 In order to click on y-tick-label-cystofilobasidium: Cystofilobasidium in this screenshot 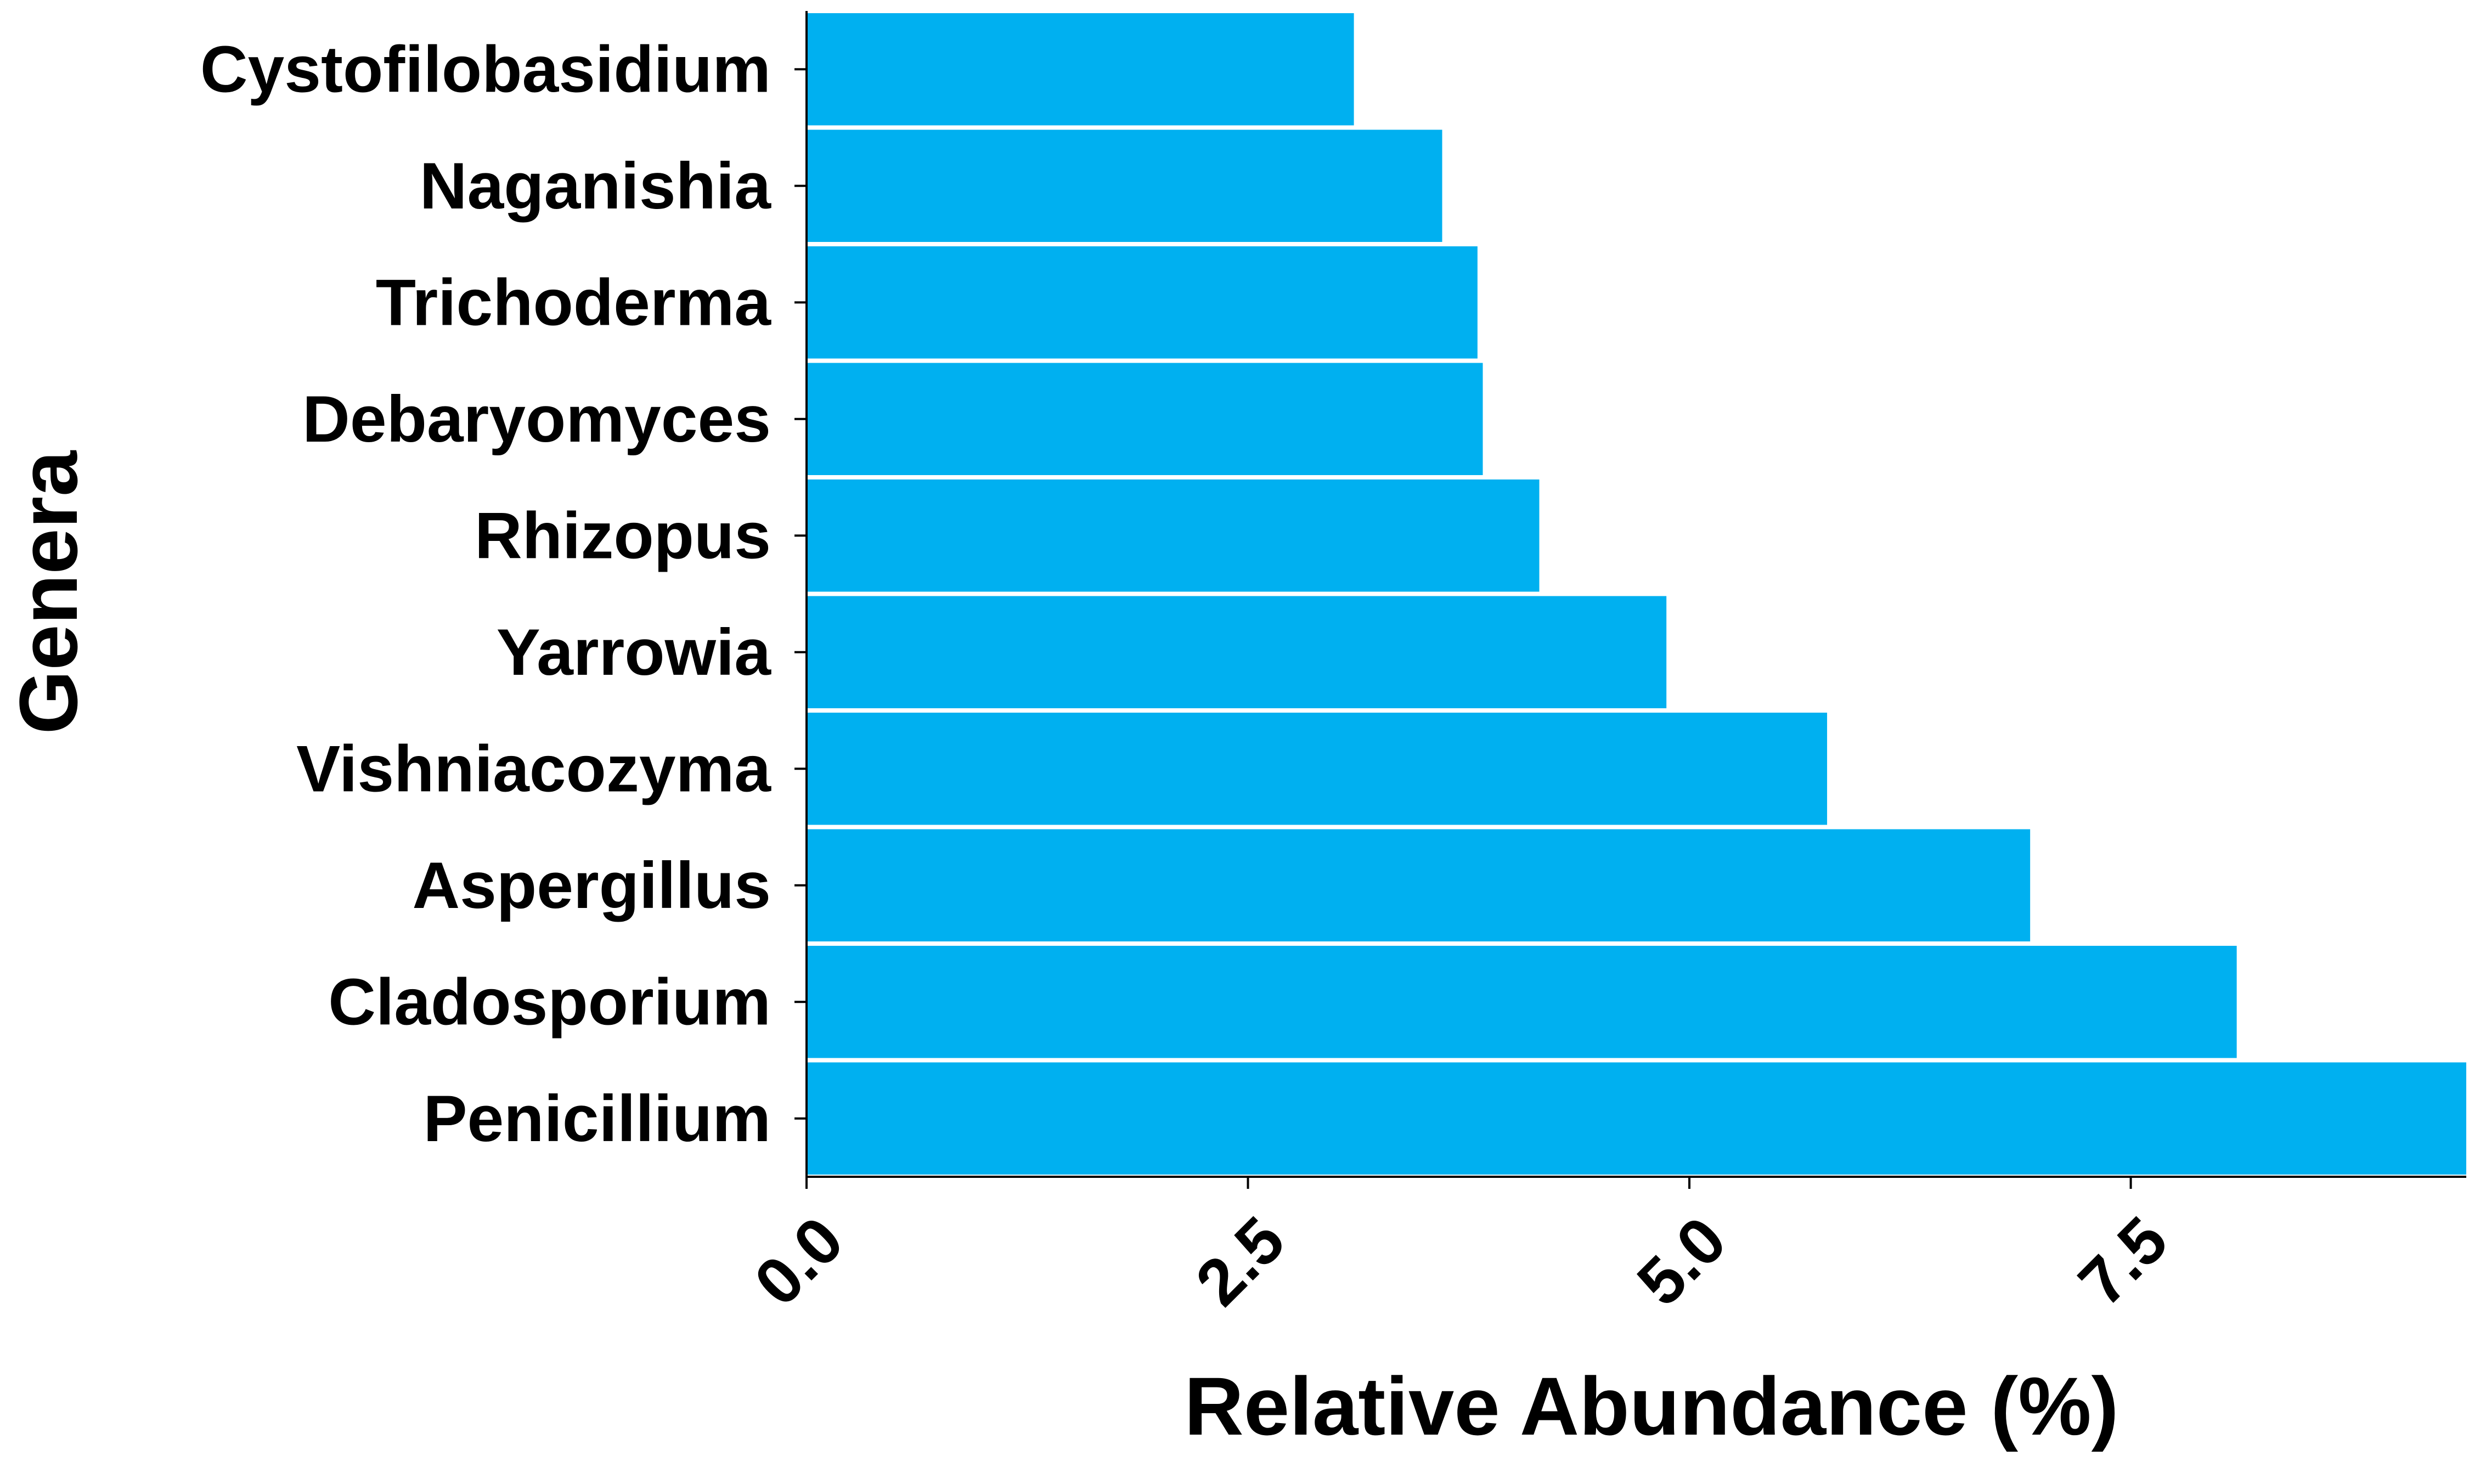, I will do `click(485, 69)`.